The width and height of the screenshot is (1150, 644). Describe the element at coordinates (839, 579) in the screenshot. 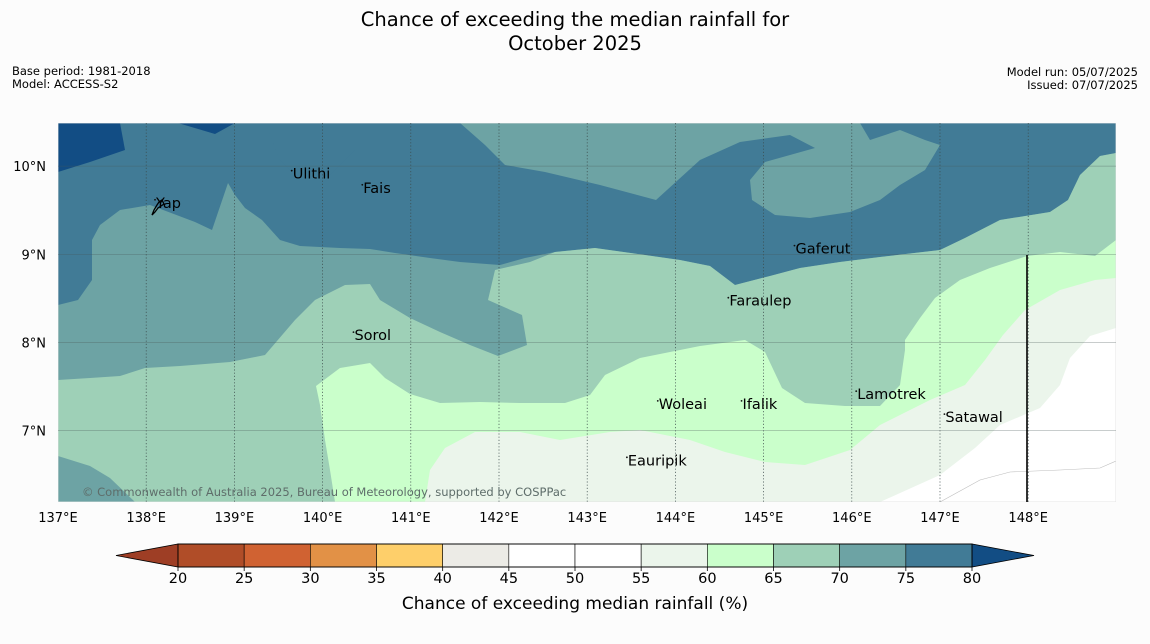

I see `colorbar-tick-label: 70` at that location.